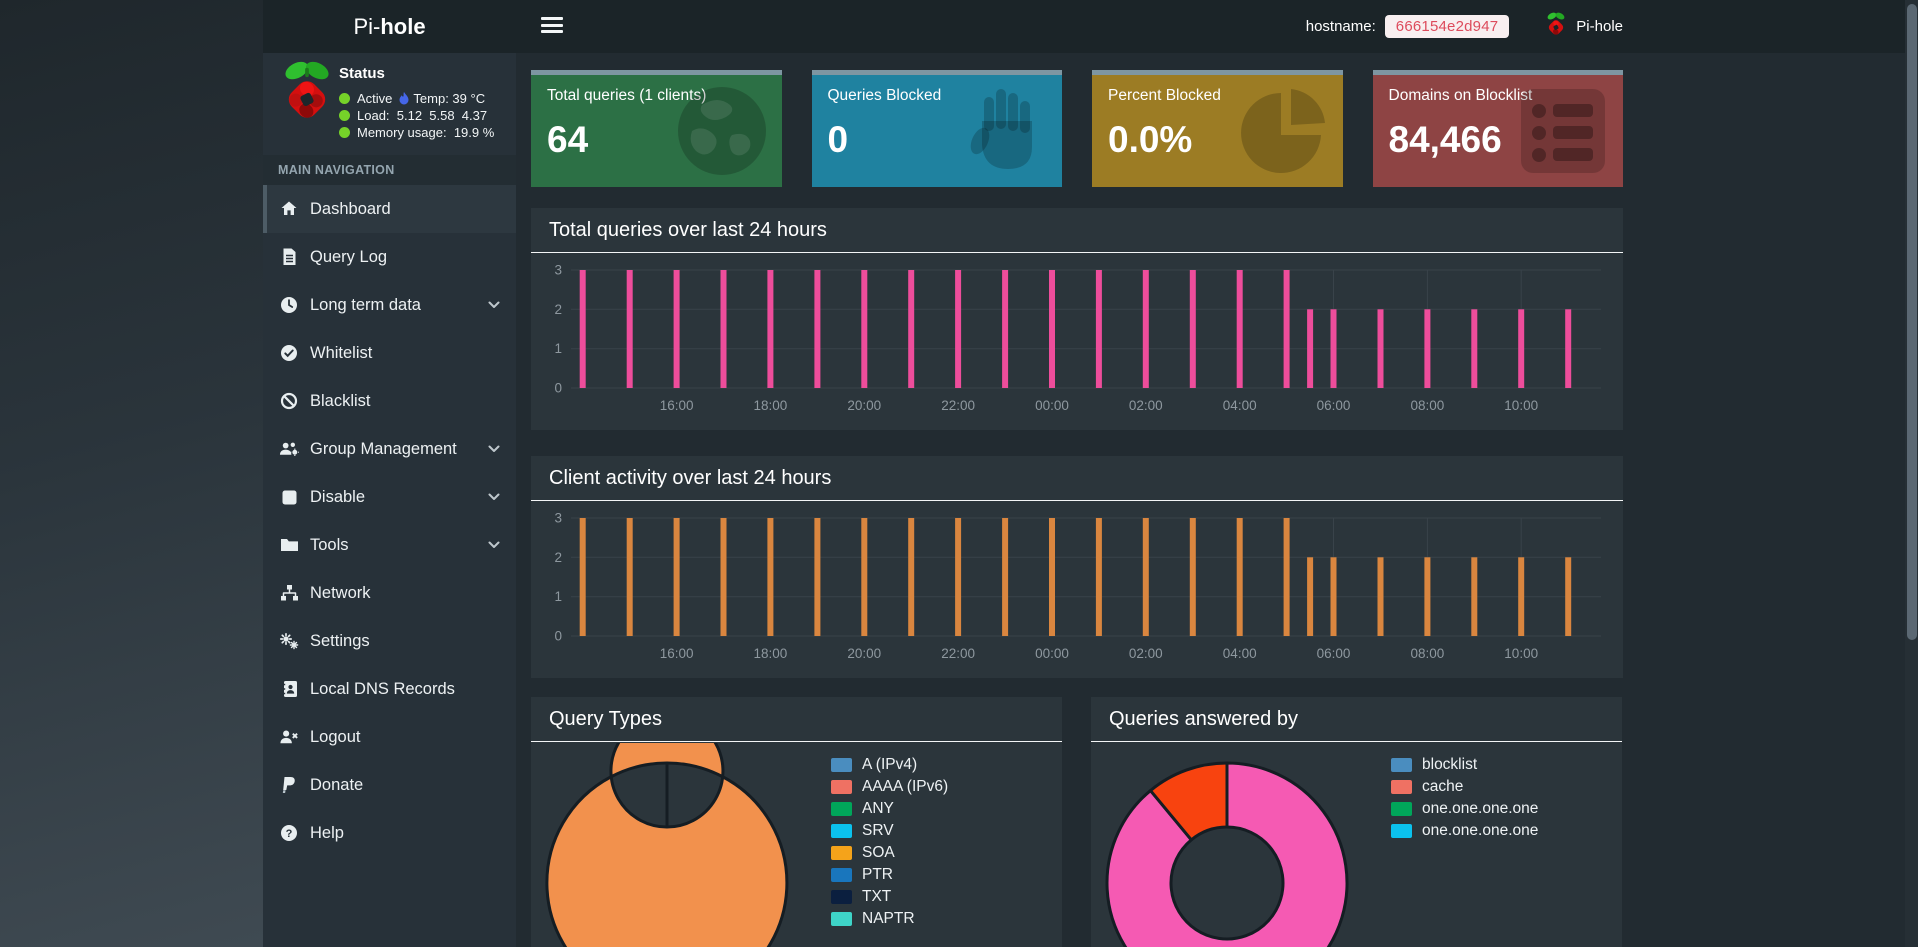 This screenshot has width=1918, height=947. Describe the element at coordinates (289, 641) in the screenshot. I see `gears-icon` at that location.